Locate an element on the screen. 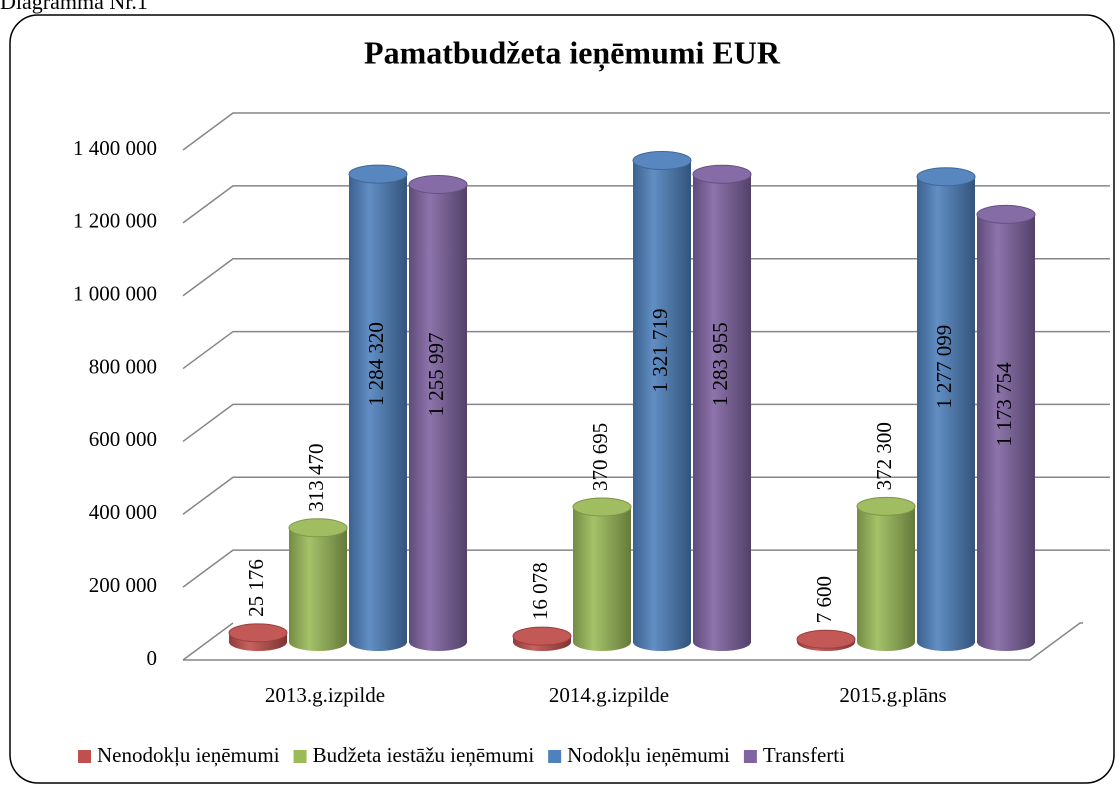  legend-label: Budžeta iestāžu ieņēmumi is located at coordinates (424, 755).